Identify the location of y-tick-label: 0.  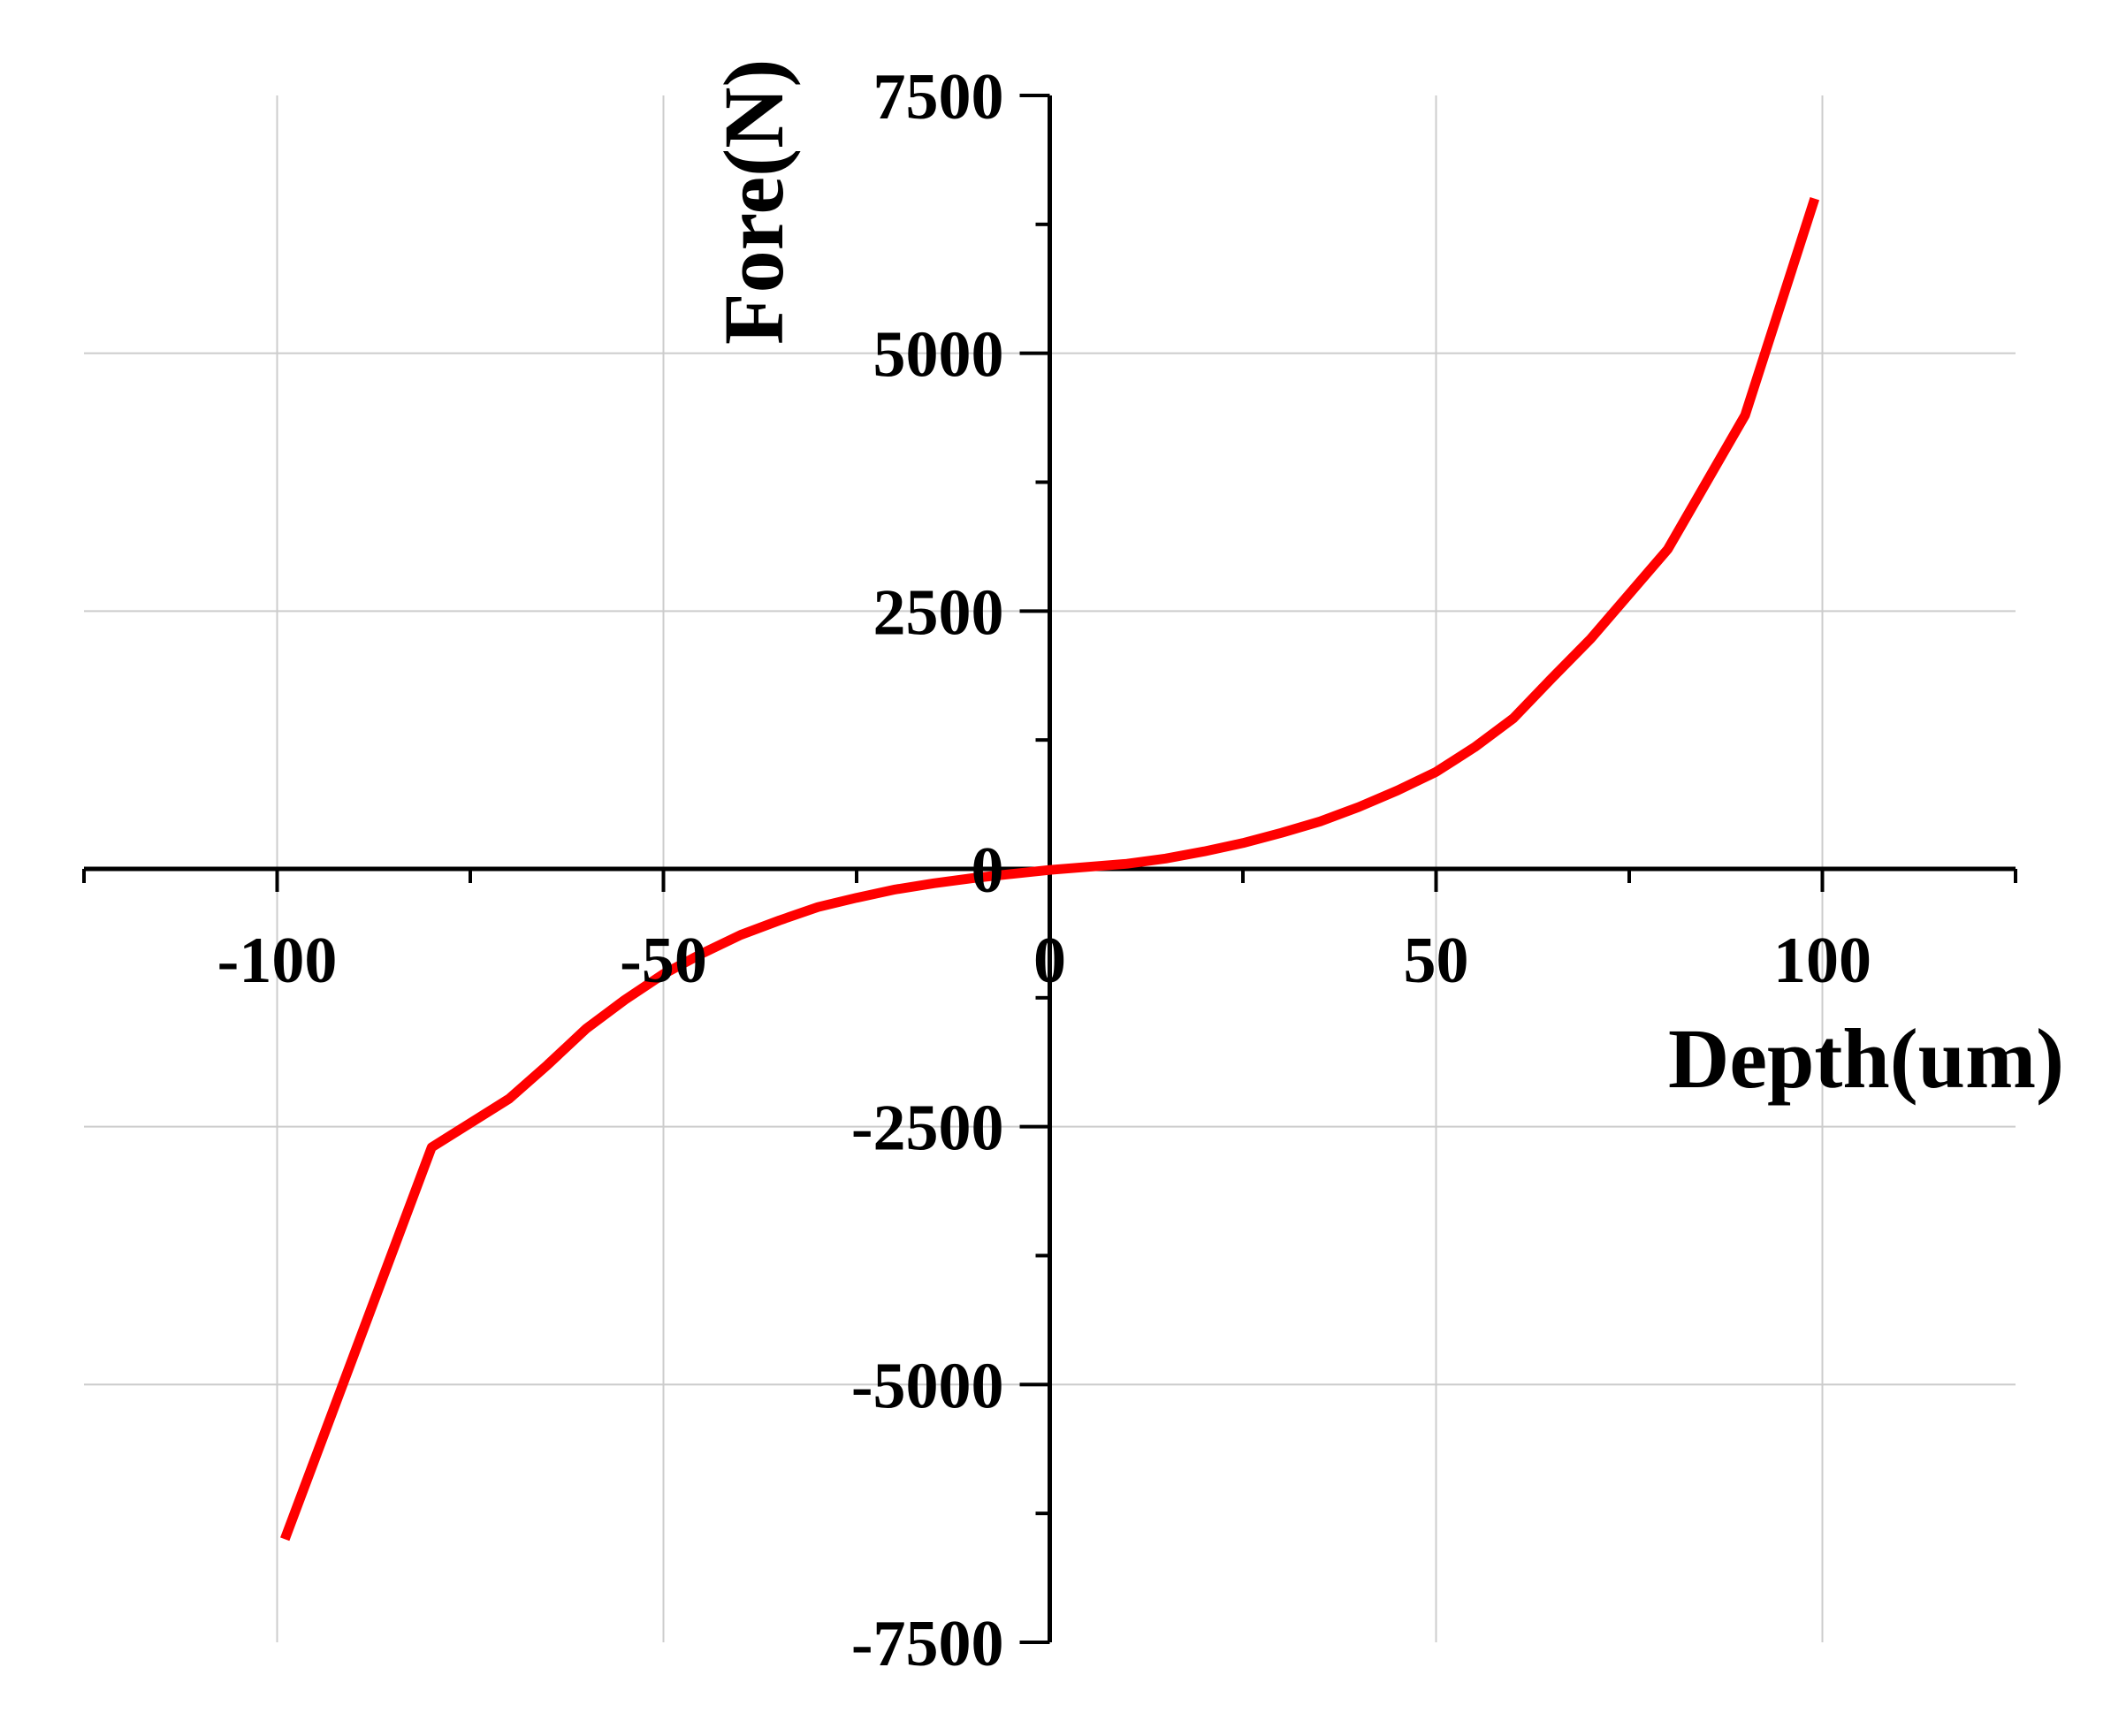
(988, 871).